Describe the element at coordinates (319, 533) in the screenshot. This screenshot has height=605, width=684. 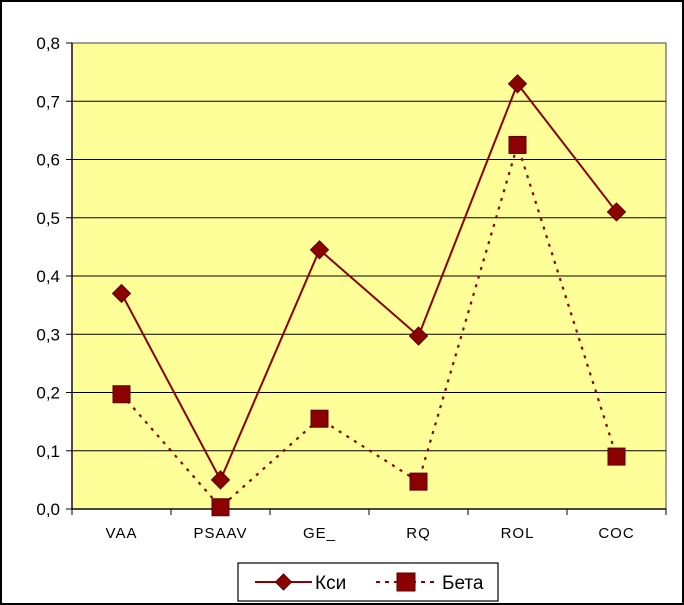
I see `x-tick-label: GE_` at that location.